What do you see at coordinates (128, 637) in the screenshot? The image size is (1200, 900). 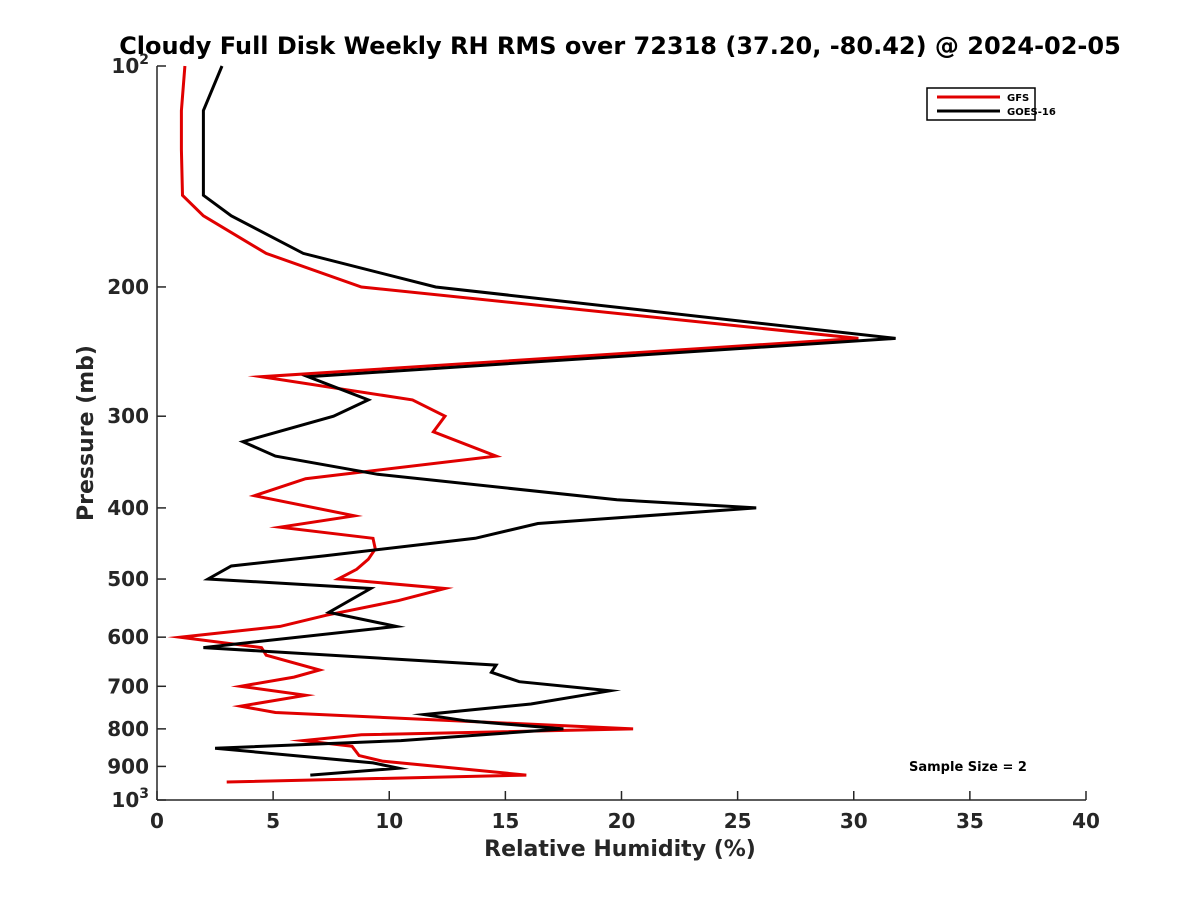 I see `y-tick-label: 600` at bounding box center [128, 637].